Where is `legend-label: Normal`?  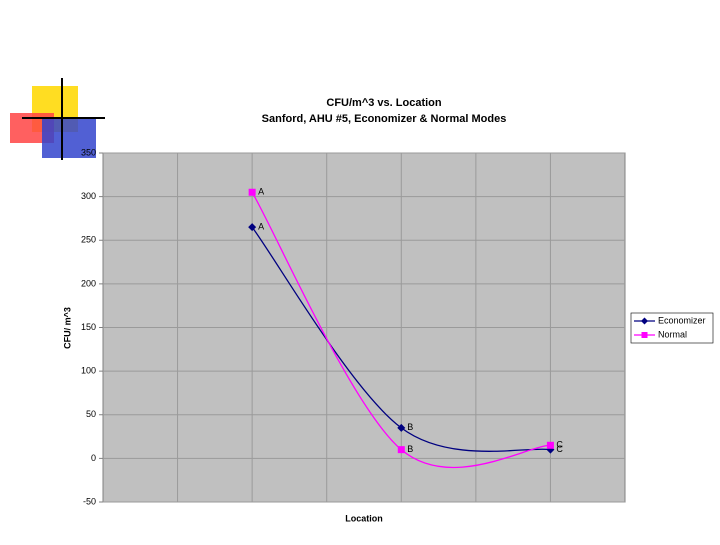 legend-label: Normal is located at coordinates (672, 334).